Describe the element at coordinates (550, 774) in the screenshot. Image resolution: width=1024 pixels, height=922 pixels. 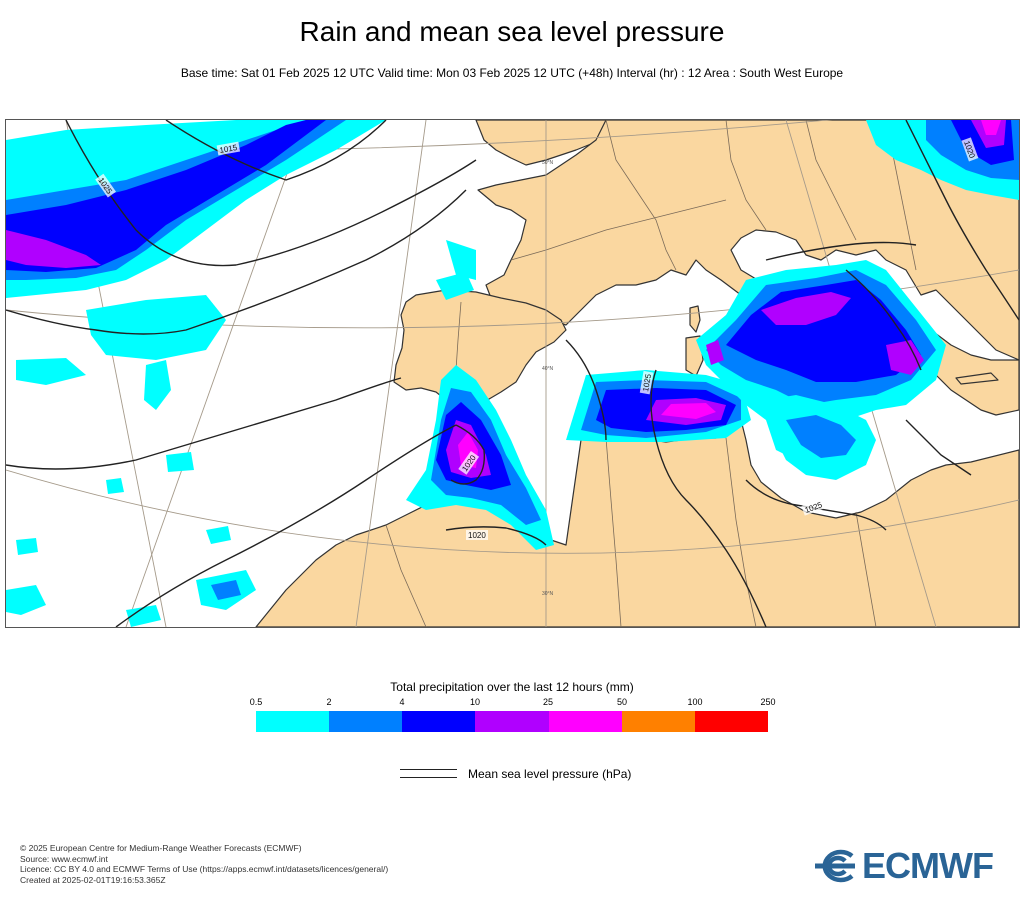
I see `msl-legend-label: Mean sea level pressure (hPa)` at that location.